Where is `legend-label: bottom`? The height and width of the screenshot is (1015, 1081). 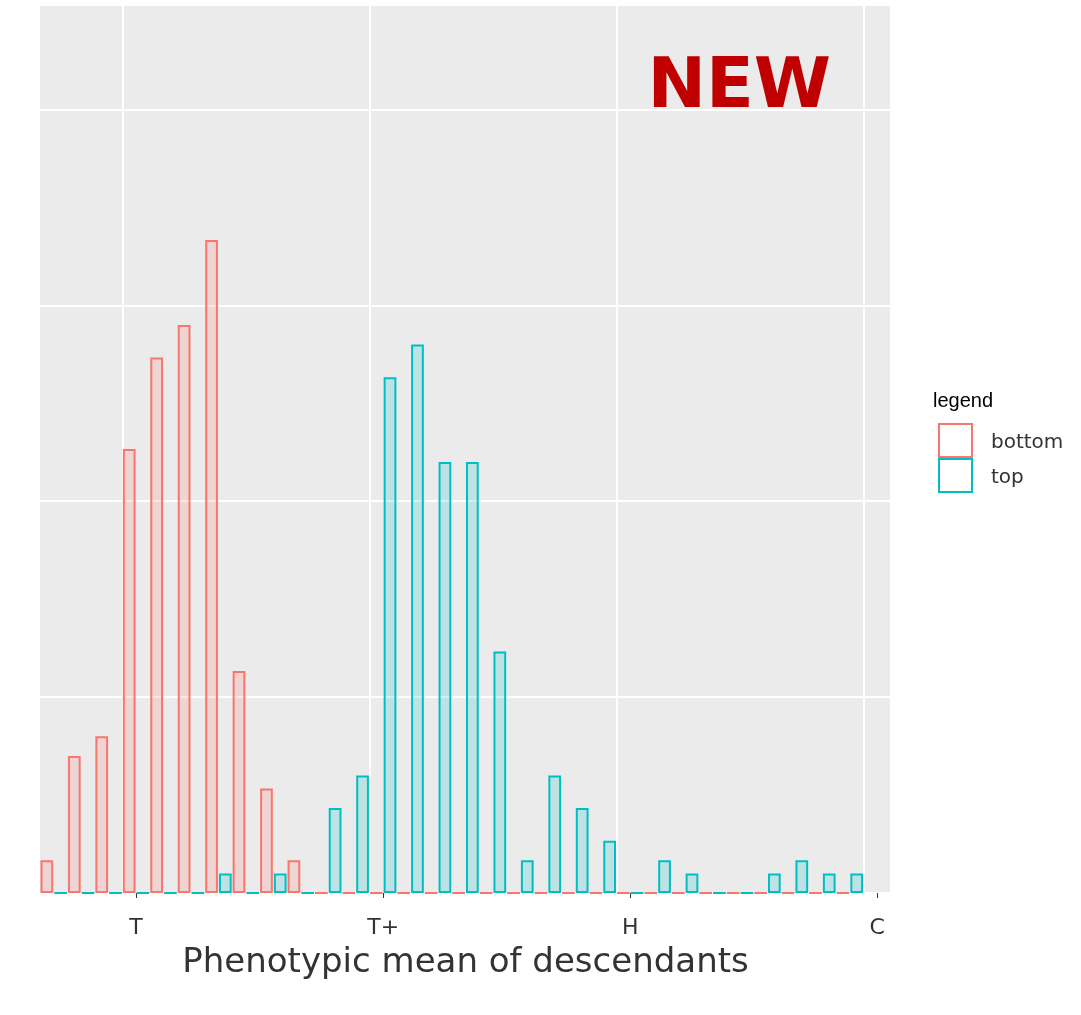 legend-label: bottom is located at coordinates (1027, 440).